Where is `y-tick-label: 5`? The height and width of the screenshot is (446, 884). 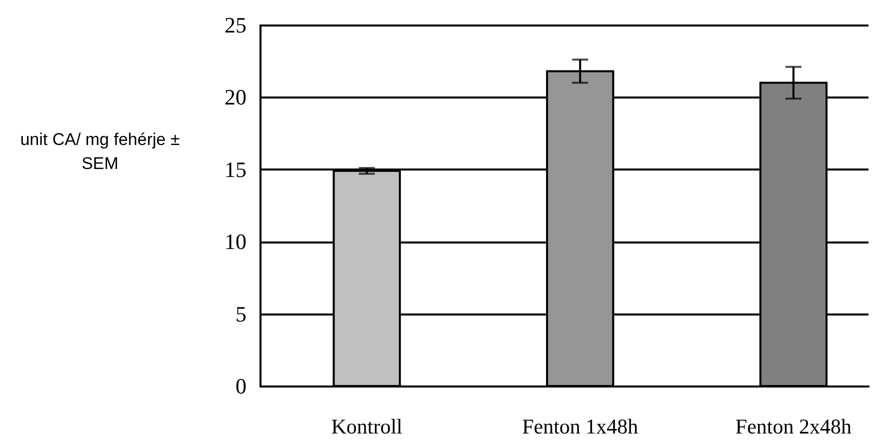 y-tick-label: 5 is located at coordinates (241, 313).